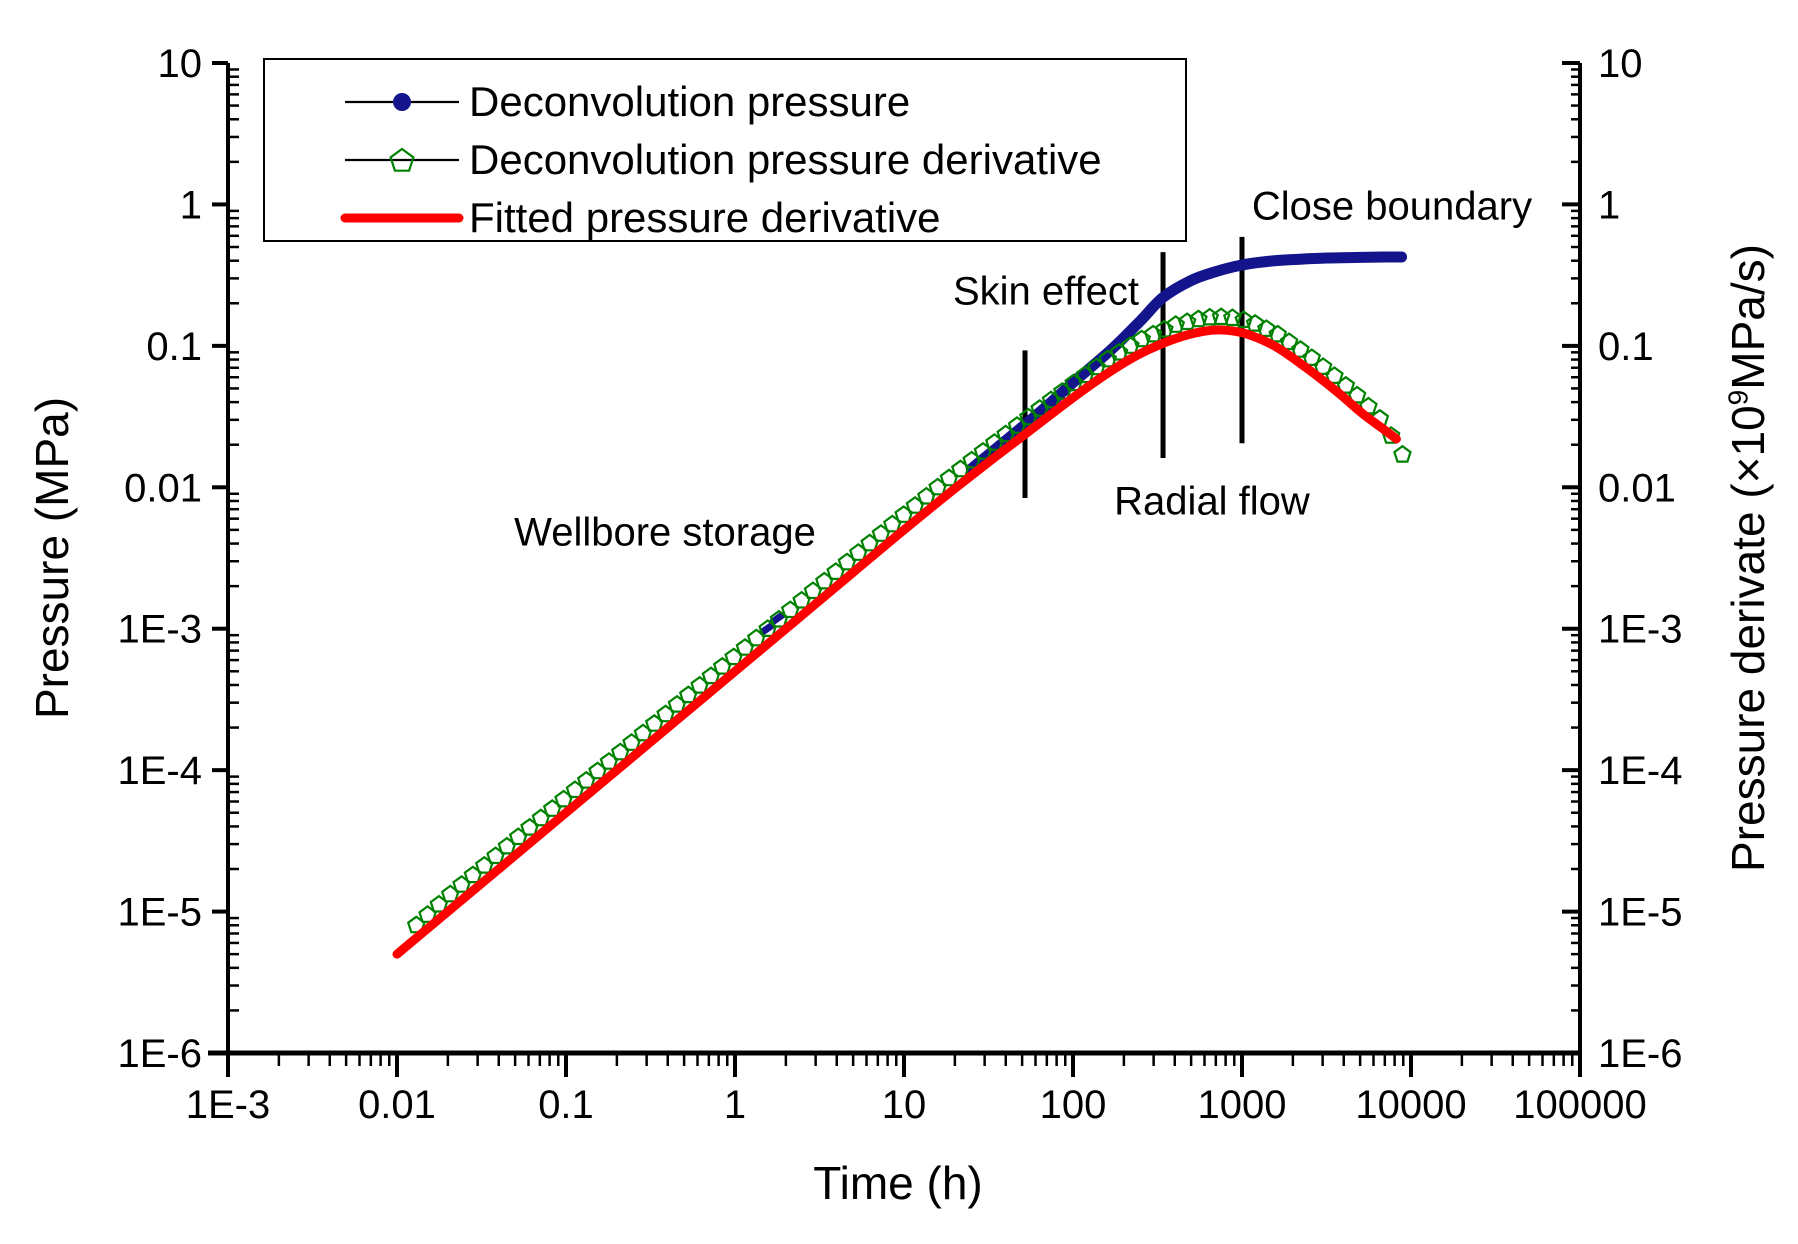  I want to click on y-tick-label-left: 1E-5, so click(160, 913).